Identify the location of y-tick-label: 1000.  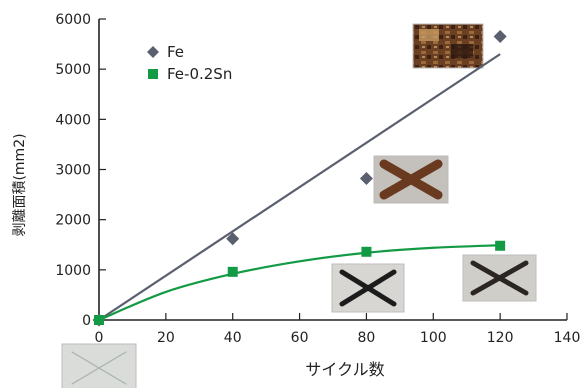
(73, 271).